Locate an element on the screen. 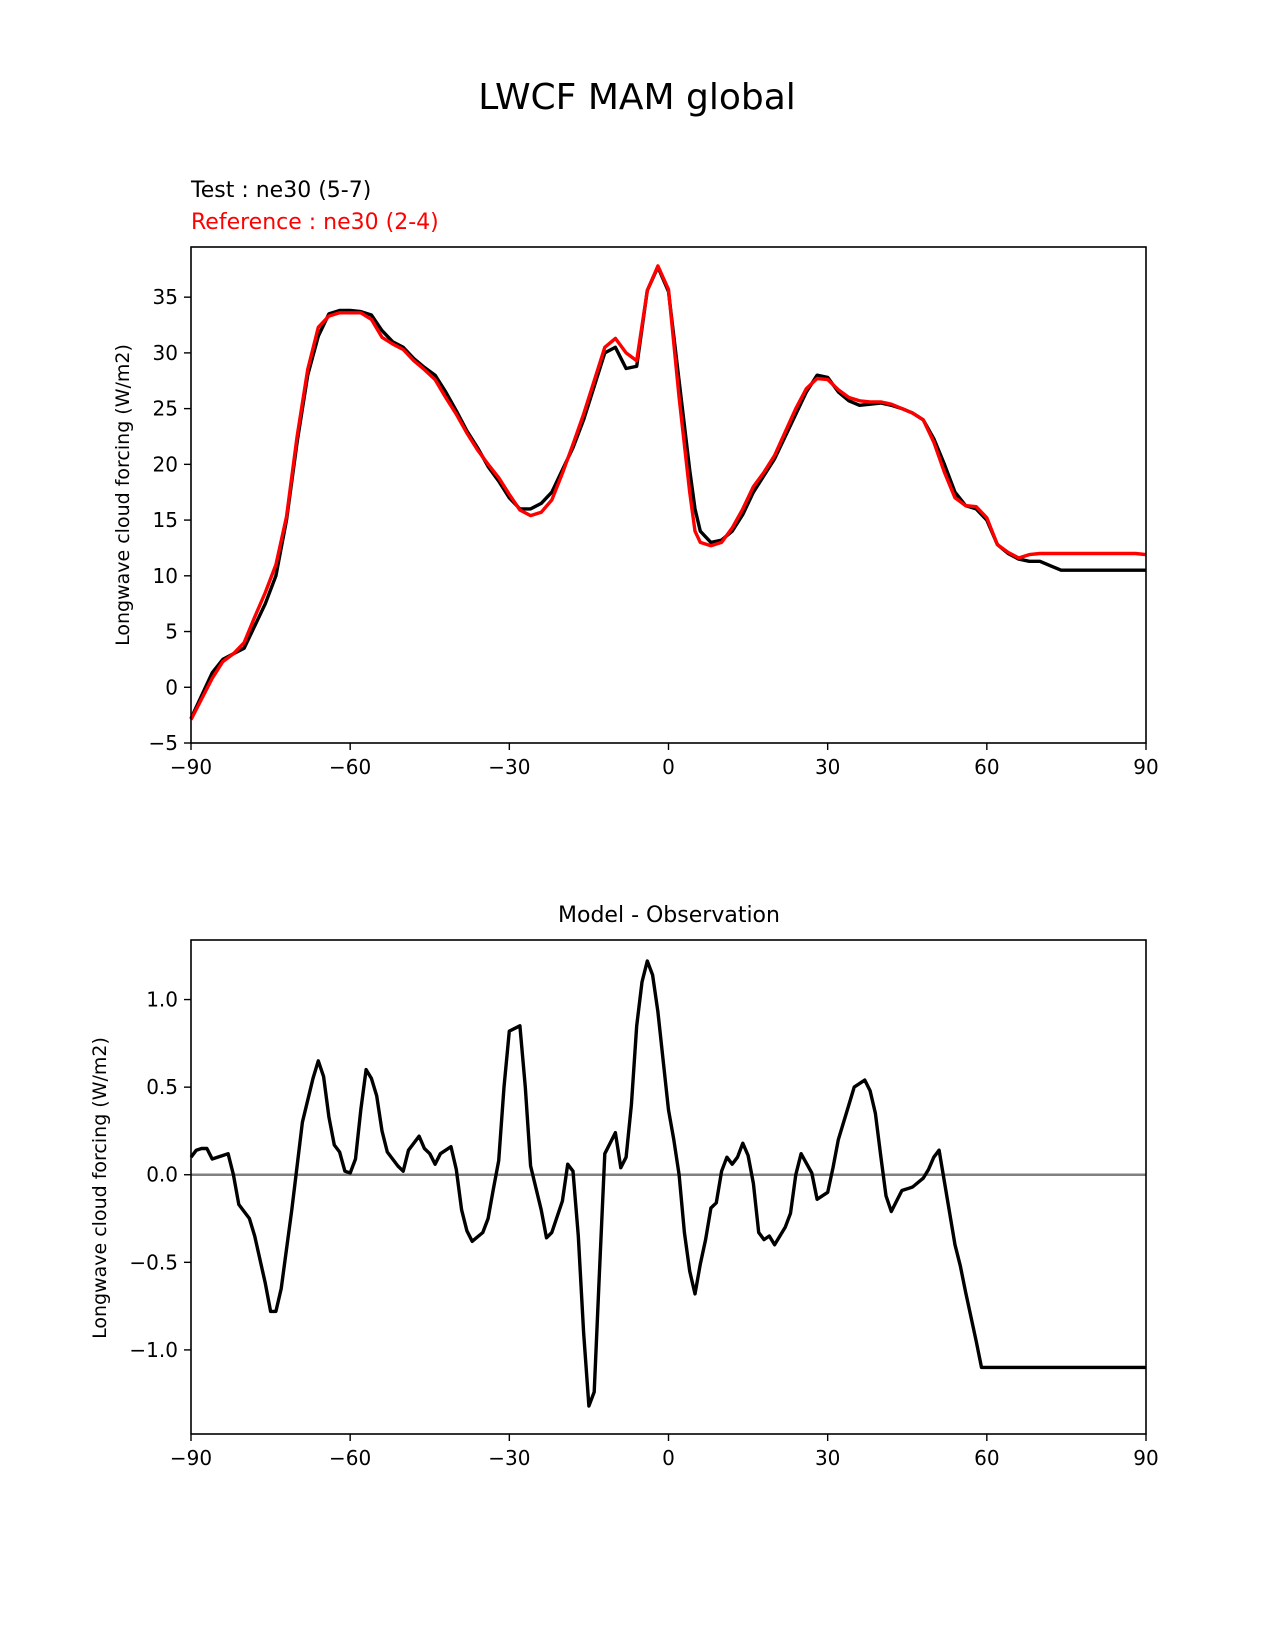  bottom-x-tick-label: 60 is located at coordinates (986, 1458).